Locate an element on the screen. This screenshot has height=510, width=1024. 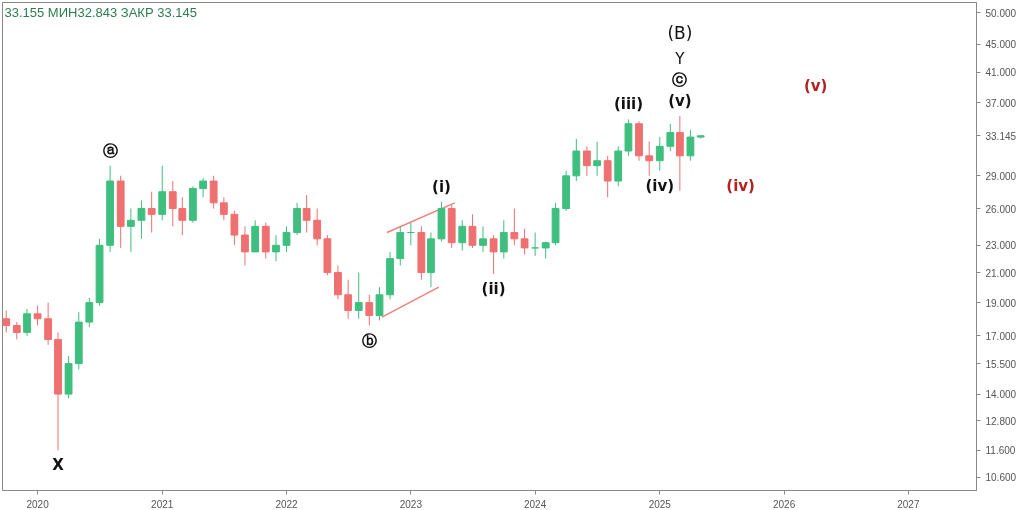
y-tick-label: 17.000 is located at coordinates (1001, 336).